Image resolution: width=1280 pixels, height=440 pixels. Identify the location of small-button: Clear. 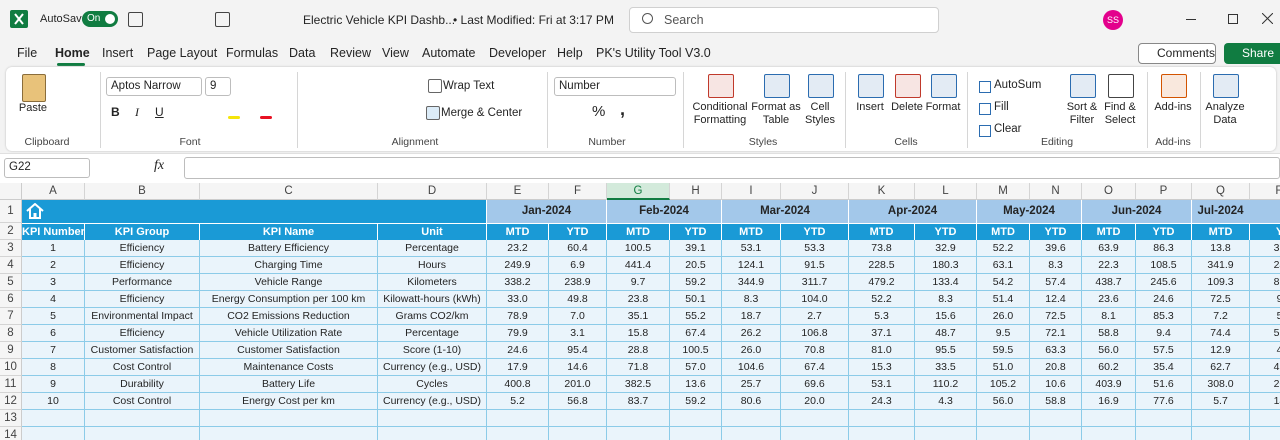
(1008, 129).